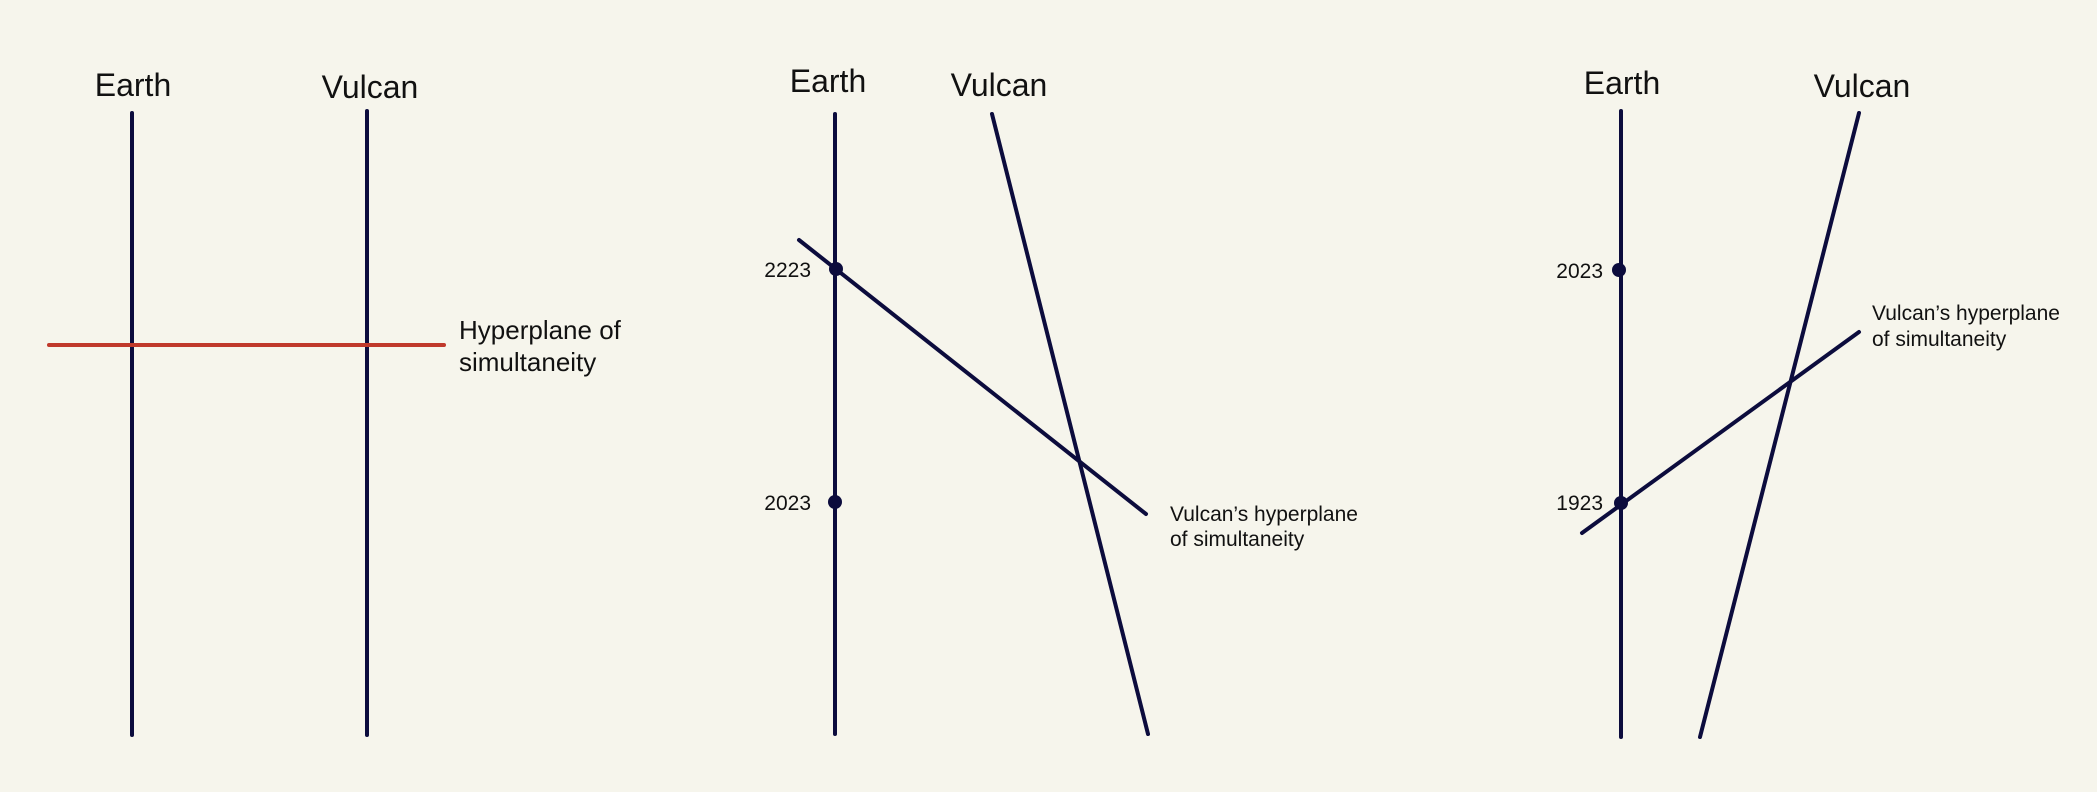 This screenshot has height=792, width=2097. Describe the element at coordinates (836, 269) in the screenshot. I see `panel-2-event-upper` at that location.